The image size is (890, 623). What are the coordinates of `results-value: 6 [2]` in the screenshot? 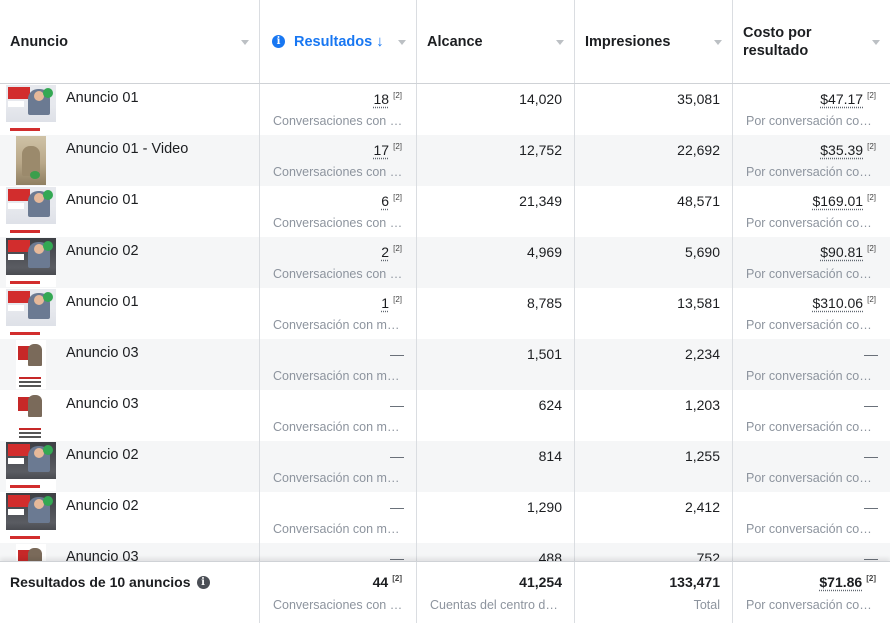 It's located at (391, 201).